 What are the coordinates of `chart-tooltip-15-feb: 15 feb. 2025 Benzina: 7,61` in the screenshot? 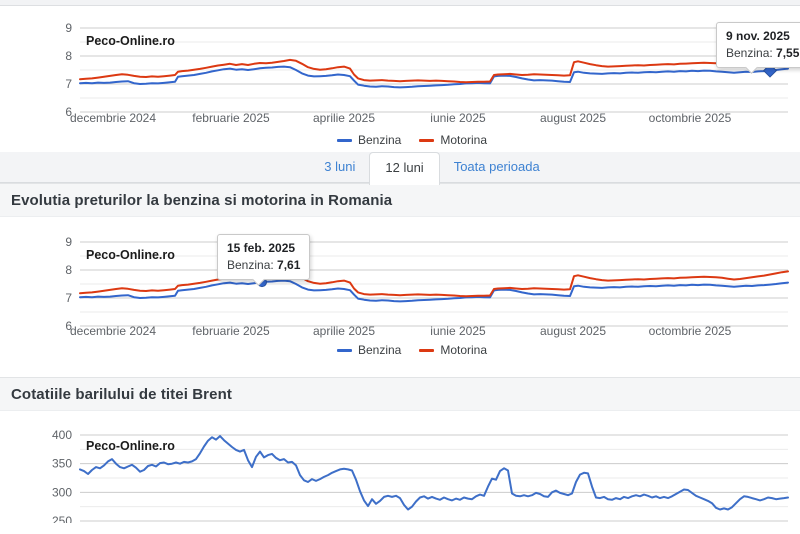 It's located at (264, 260).